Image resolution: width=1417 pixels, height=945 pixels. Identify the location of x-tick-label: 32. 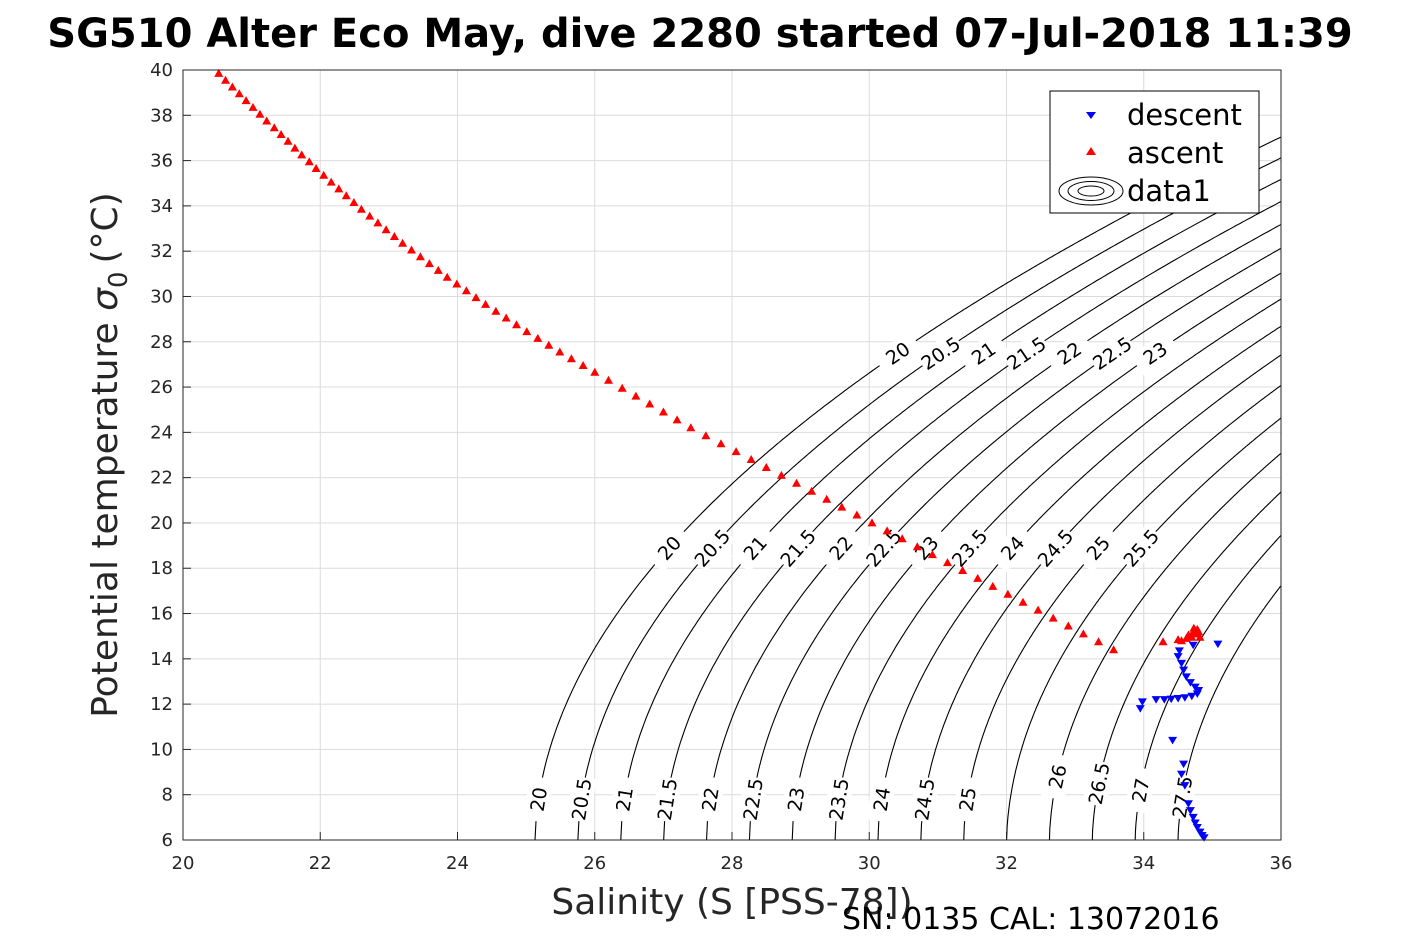
(1006, 863).